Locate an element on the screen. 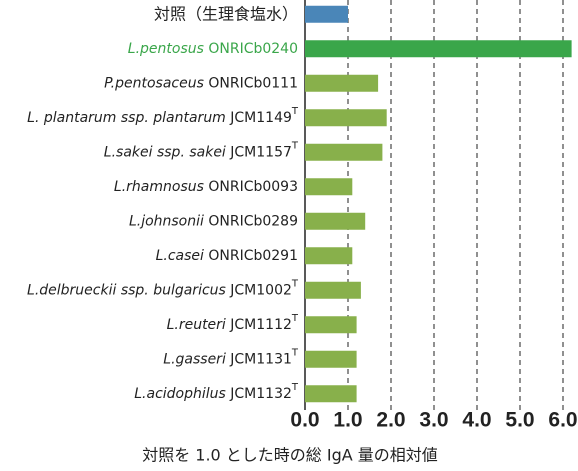  category-strain: 対照（生理食塩水） is located at coordinates (226, 13).